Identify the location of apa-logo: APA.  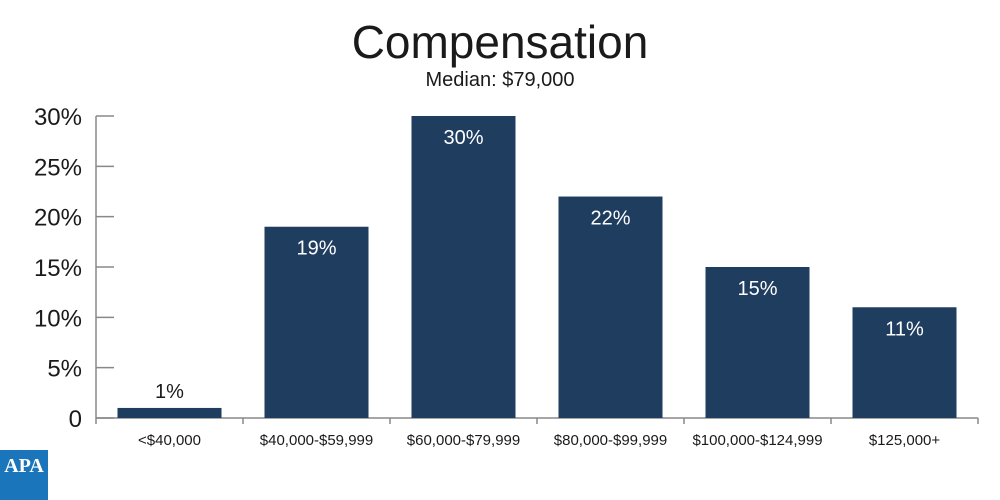
(24, 475).